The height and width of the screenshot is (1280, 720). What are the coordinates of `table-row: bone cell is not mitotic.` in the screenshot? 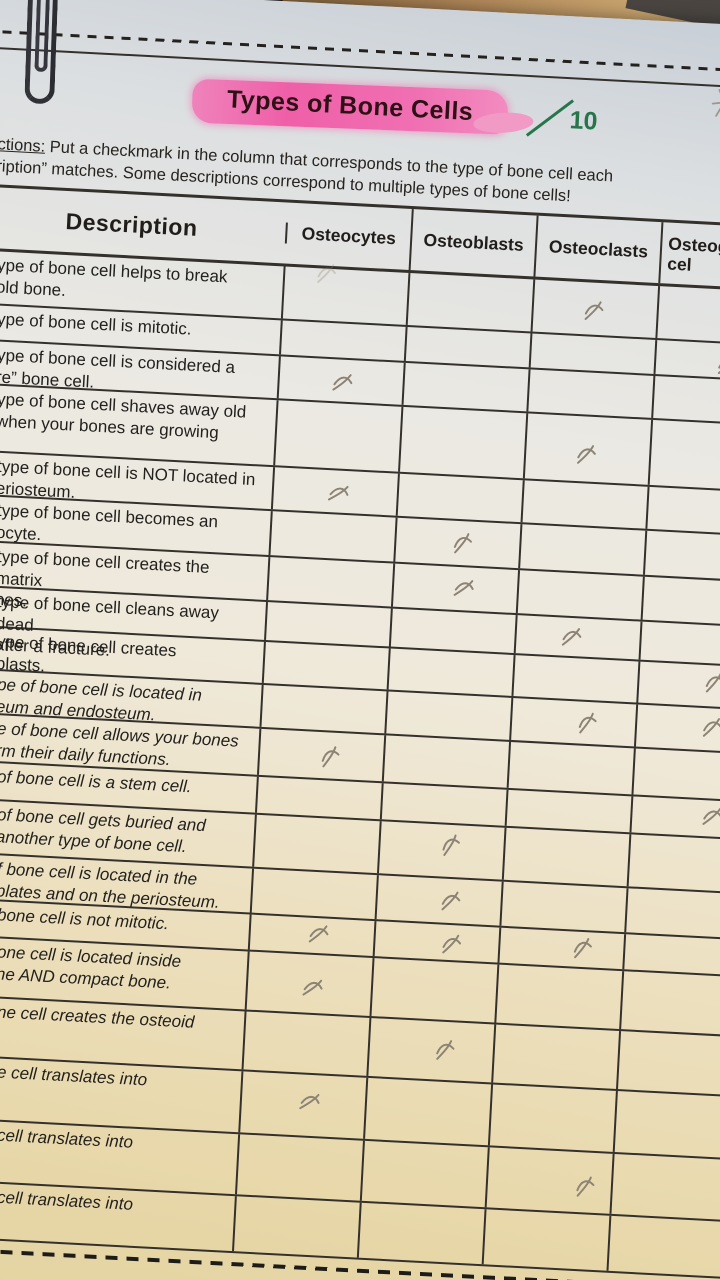 It's located at (360, 938).